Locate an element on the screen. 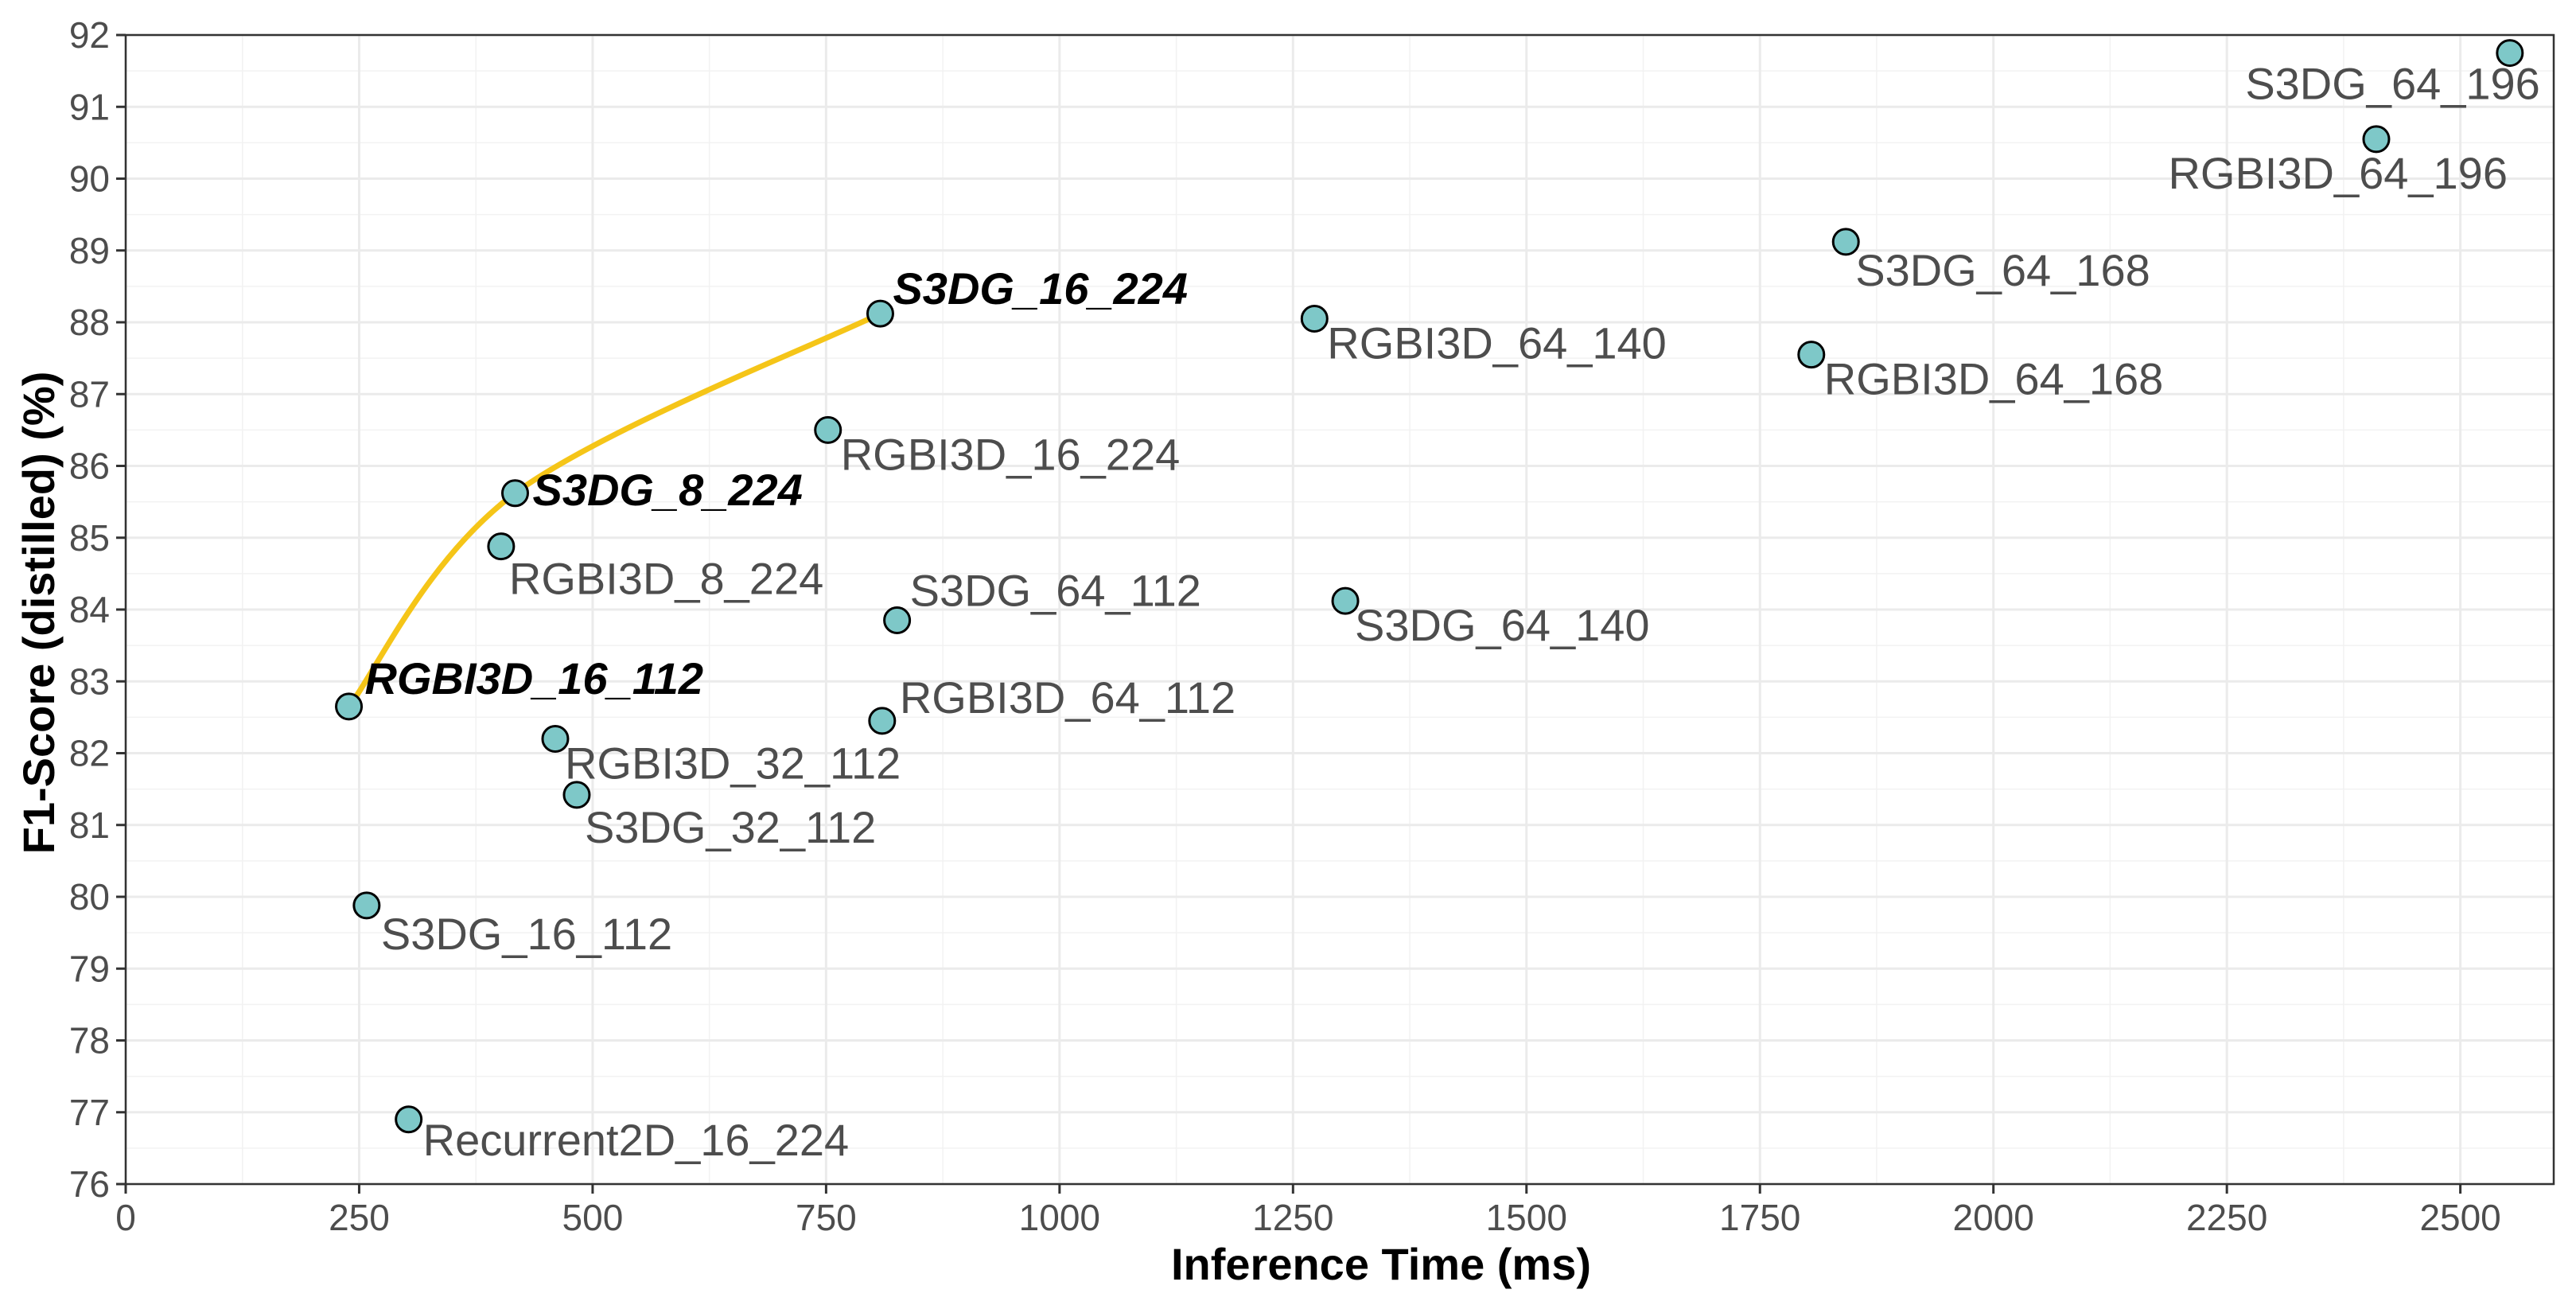  point-label: RGBI3D_8_224 is located at coordinates (666, 579).